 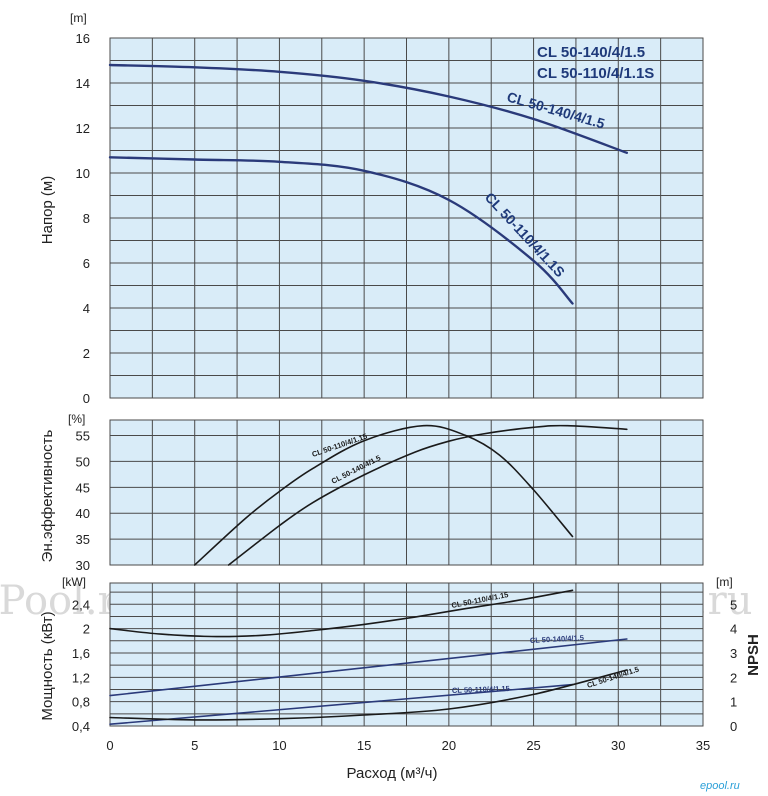 What do you see at coordinates (78, 18) in the screenshot?
I see `head-unit-label: [m]` at bounding box center [78, 18].